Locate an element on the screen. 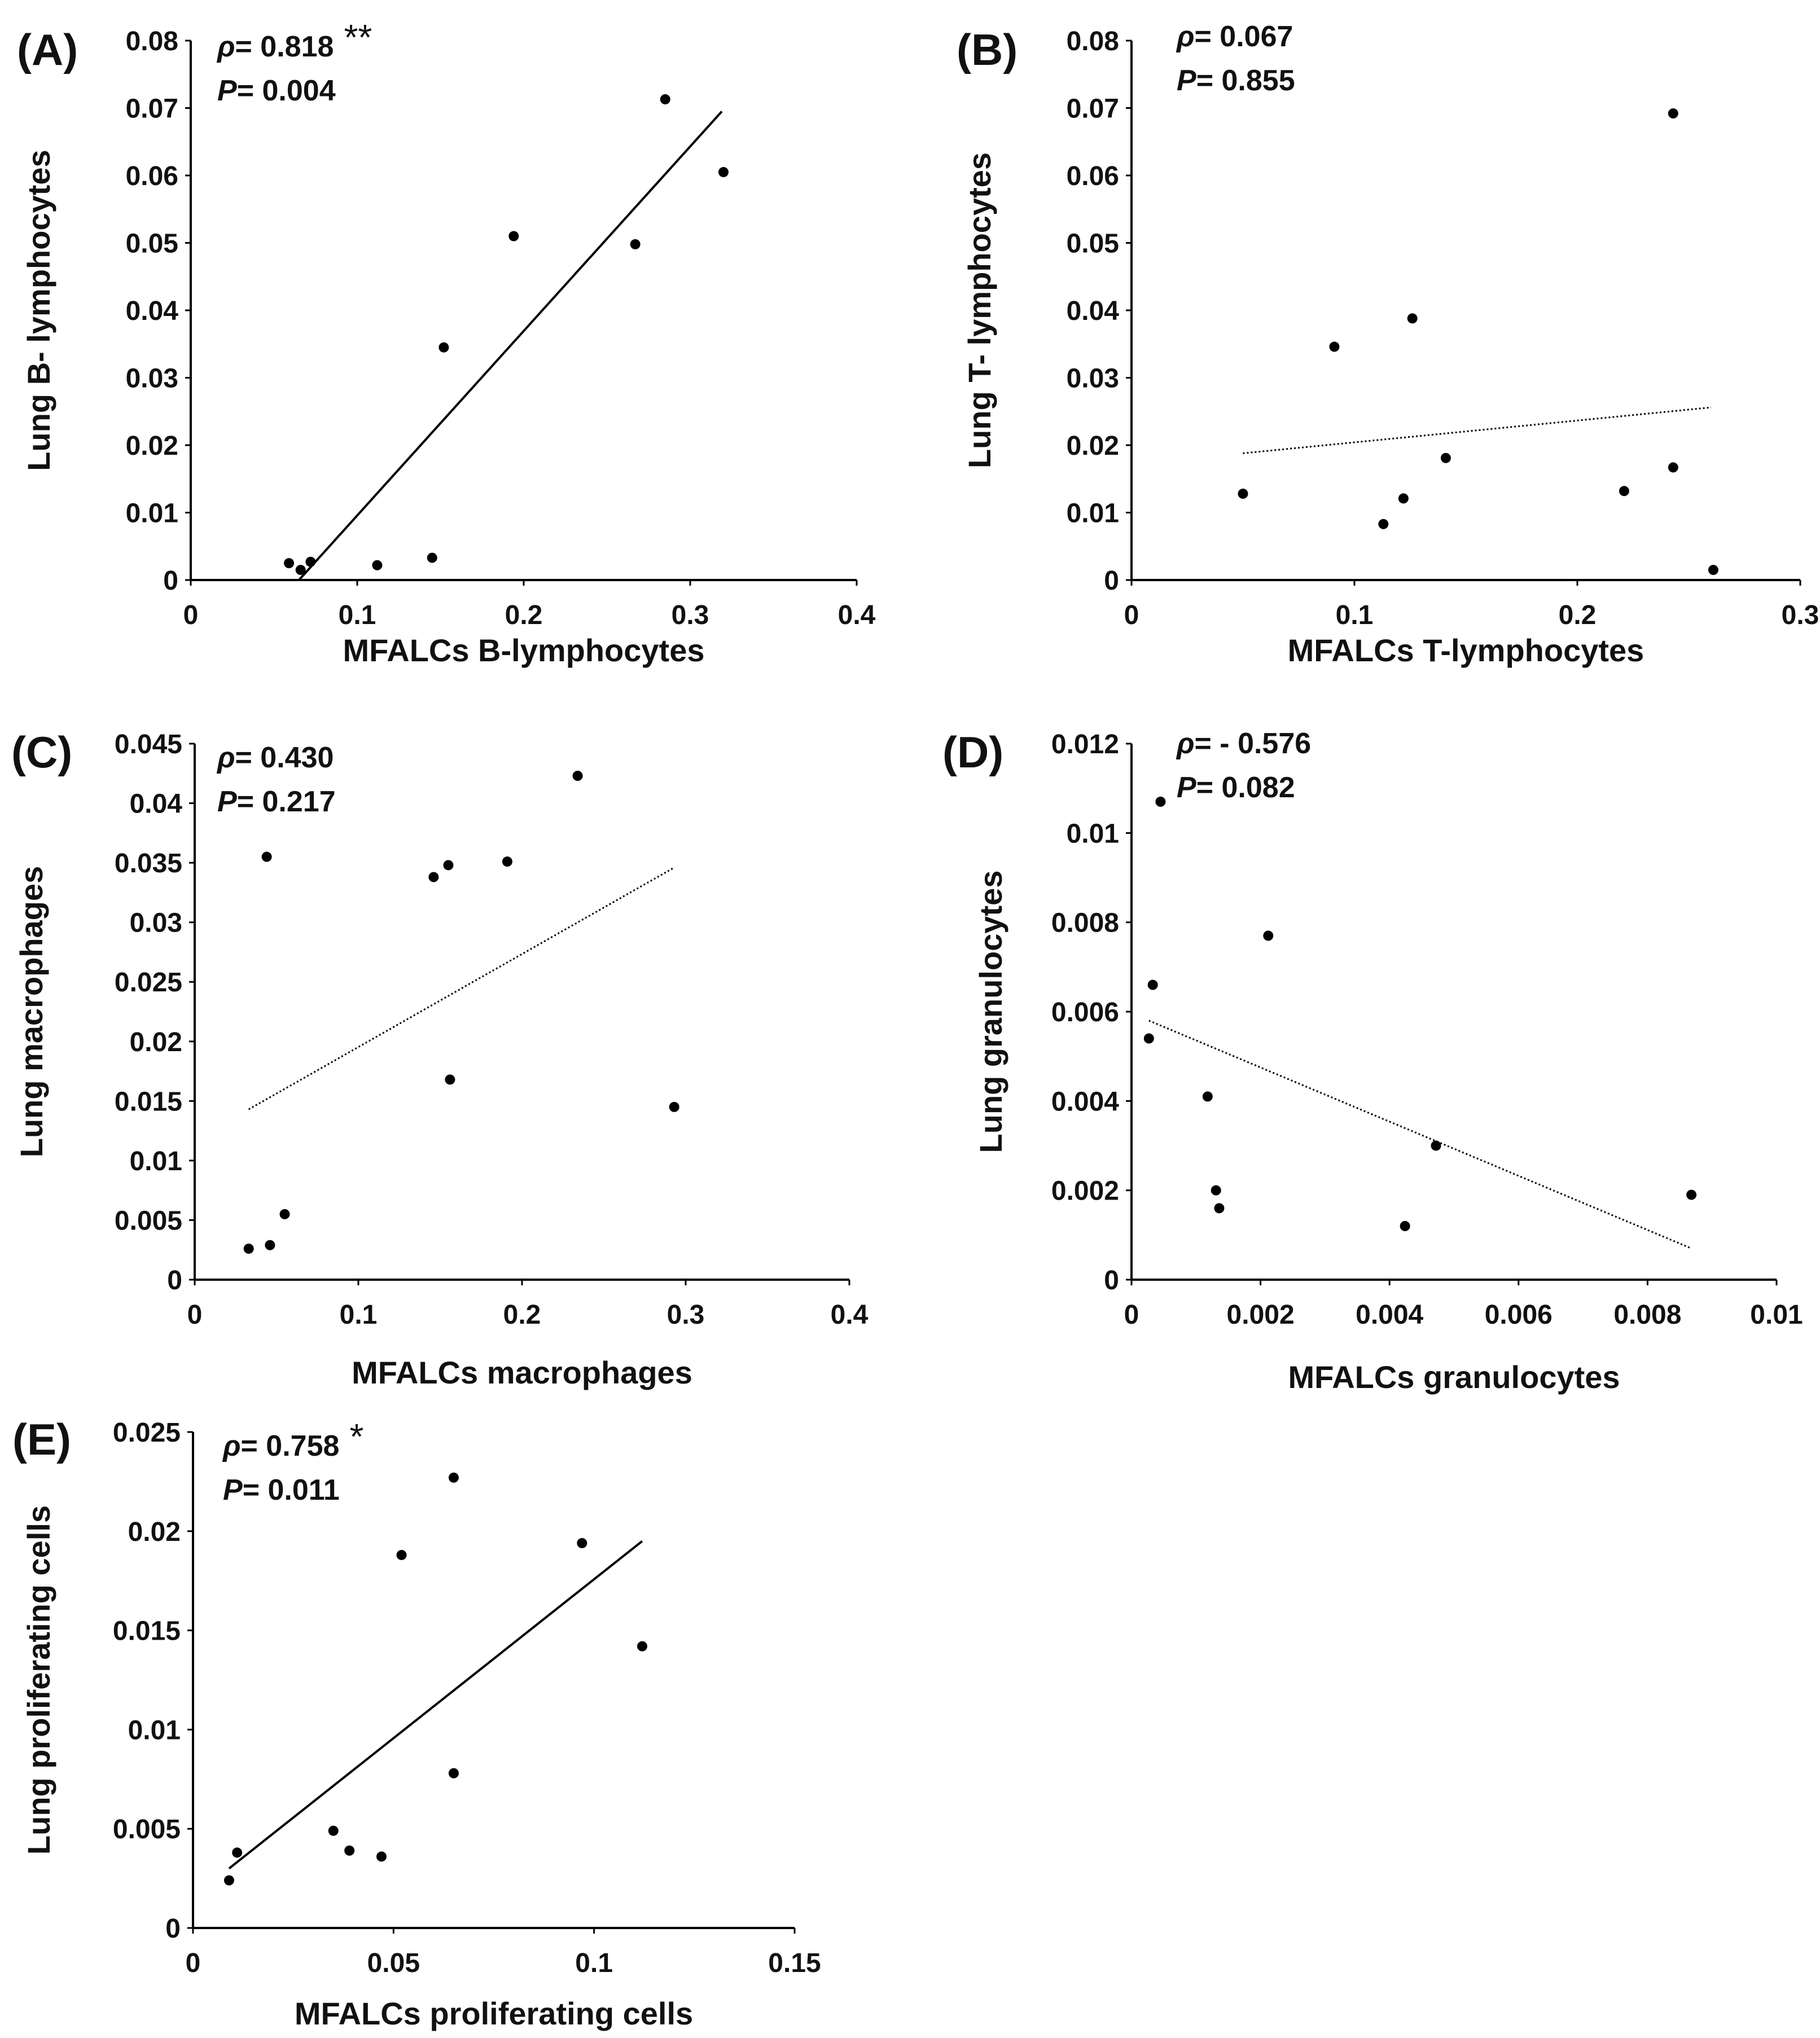  panel-label: (C) is located at coordinates (42, 752).